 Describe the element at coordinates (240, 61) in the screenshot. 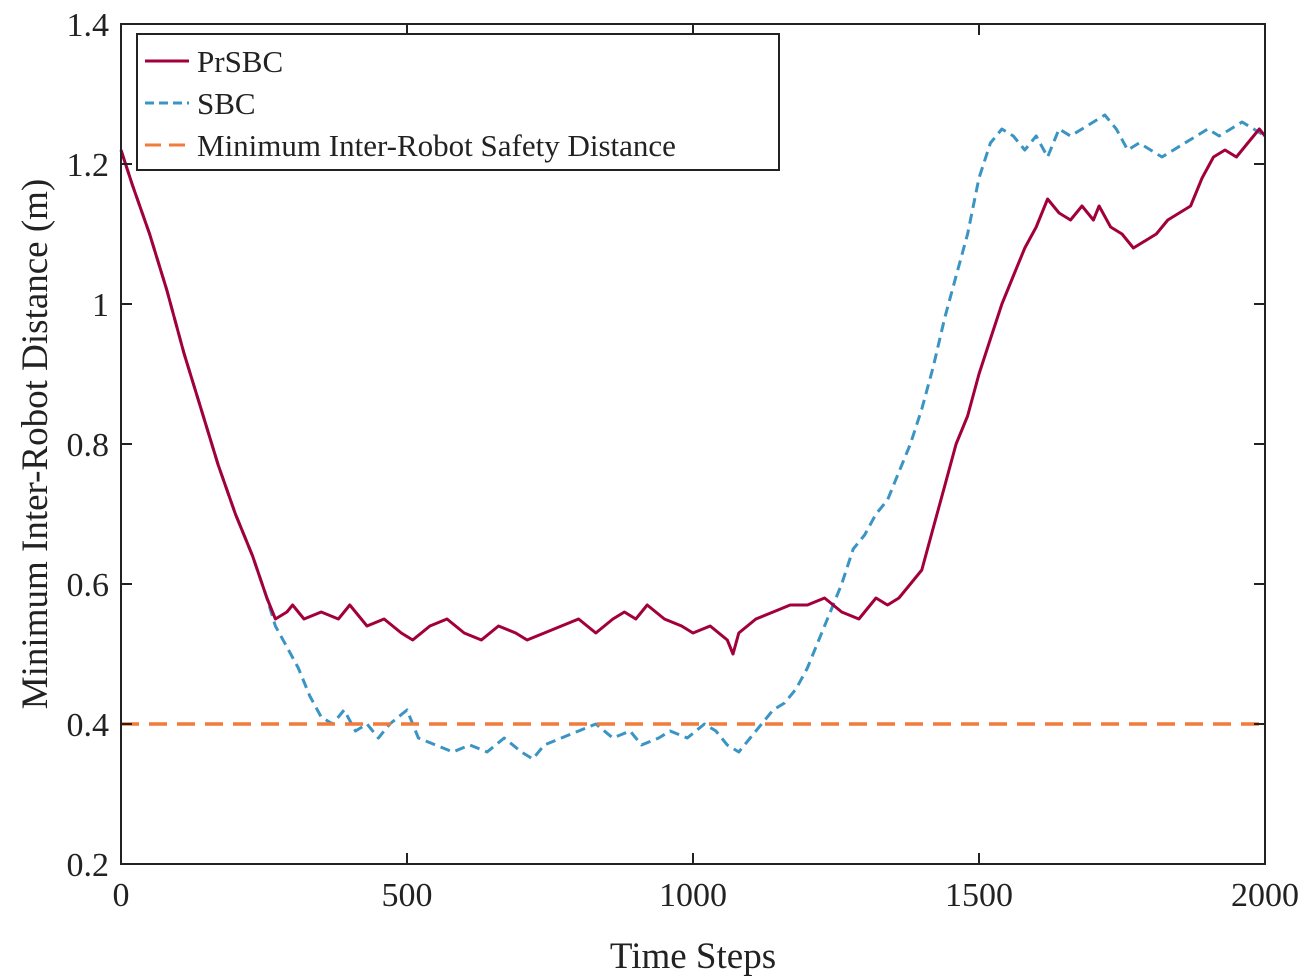

I see `legend-entry-label: PrSBC` at that location.